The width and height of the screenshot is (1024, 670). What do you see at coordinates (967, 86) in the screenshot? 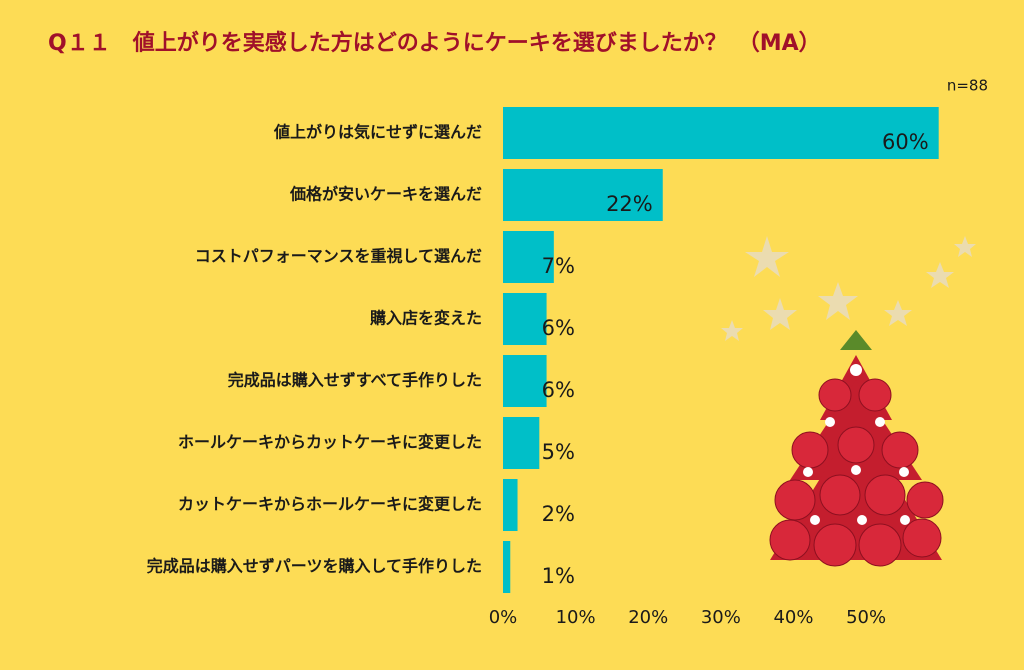
I see `sample-size: n=88` at bounding box center [967, 86].